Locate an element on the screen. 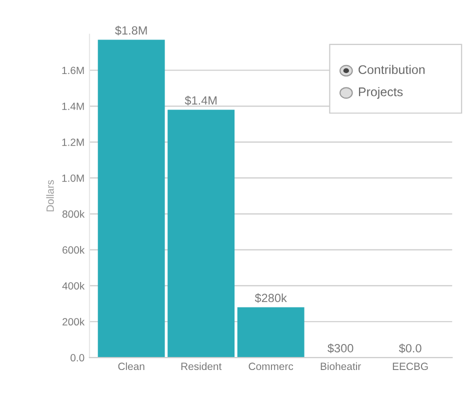 This screenshot has height=404, width=471. y-tick-label: 400k is located at coordinates (73, 286).